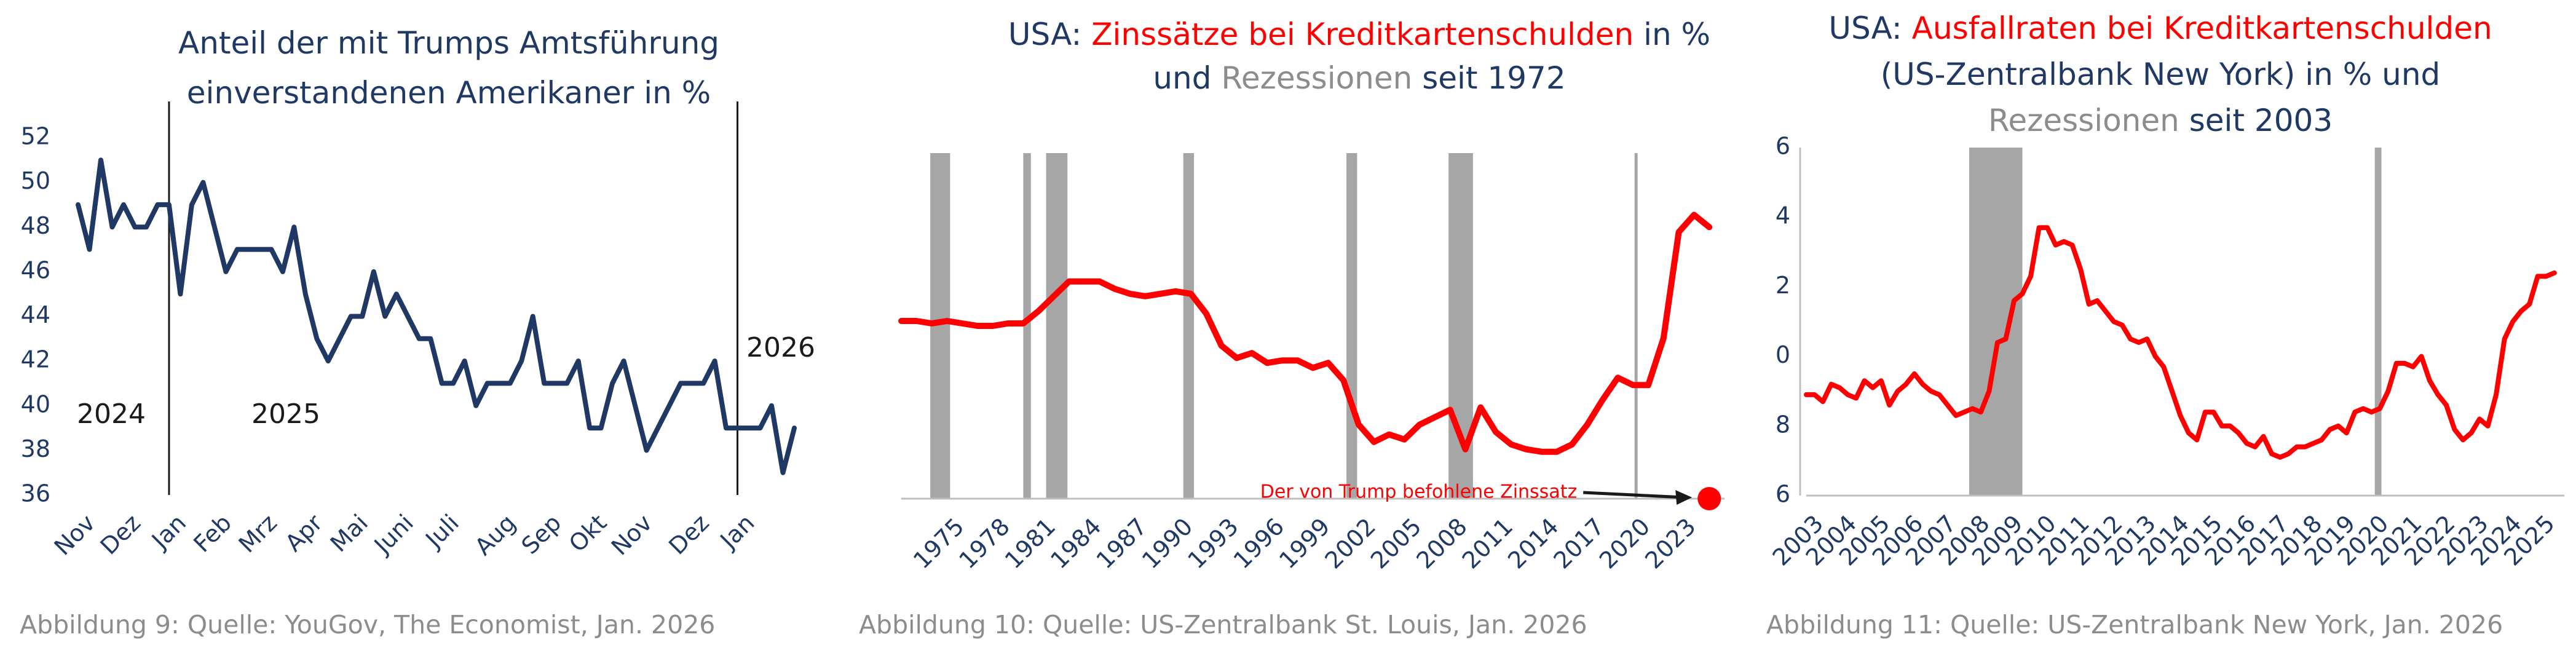  Describe the element at coordinates (1351, 543) in the screenshot. I see `x-tick-label: 2002` at that location.